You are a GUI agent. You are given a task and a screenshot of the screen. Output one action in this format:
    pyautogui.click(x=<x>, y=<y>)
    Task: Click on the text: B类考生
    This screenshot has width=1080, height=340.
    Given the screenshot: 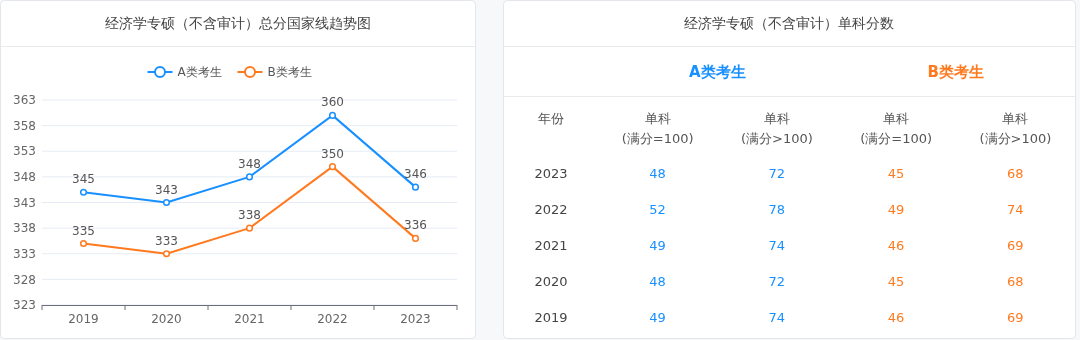 What is the action you would take?
    pyautogui.click(x=955, y=72)
    